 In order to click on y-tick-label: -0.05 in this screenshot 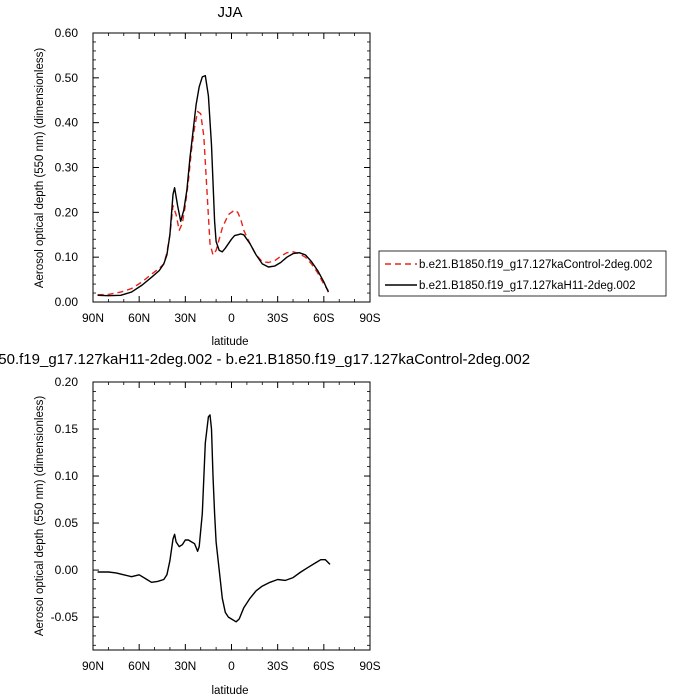, I will do `click(65, 617)`.